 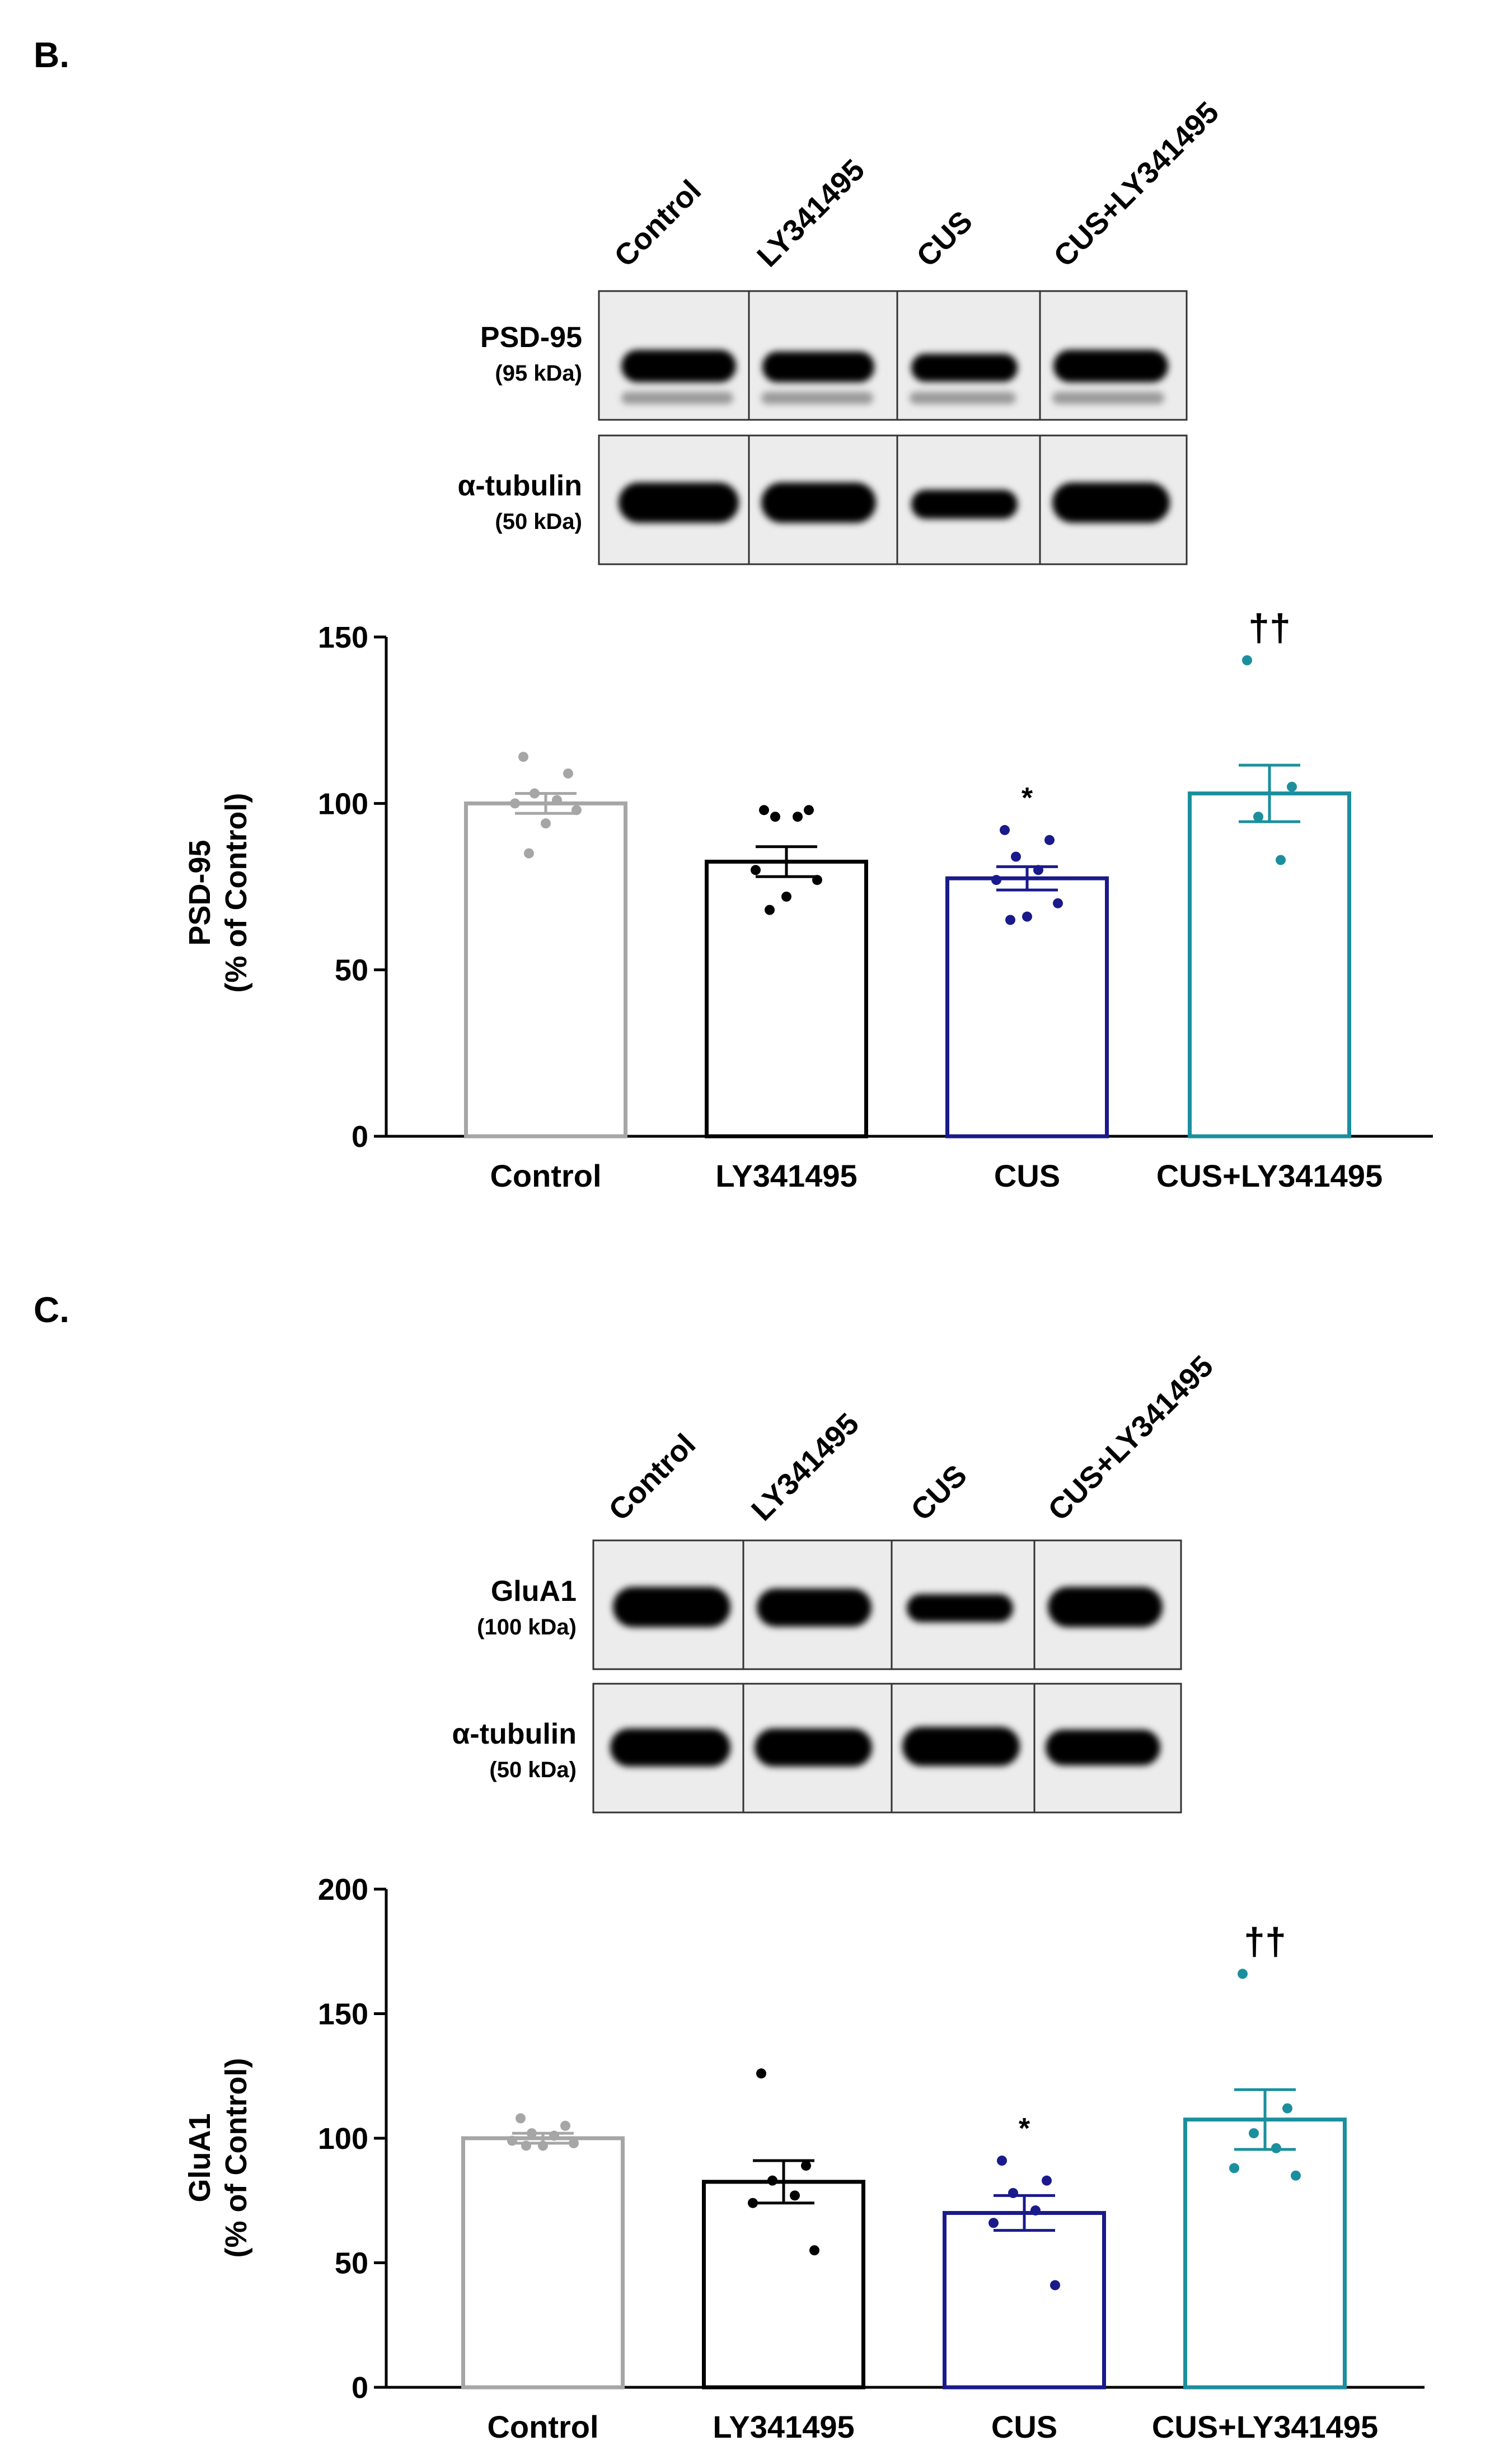 I want to click on panel-b-lane-labels: Control LY341495 CUS CUS+LY341495, so click(x=916, y=184).